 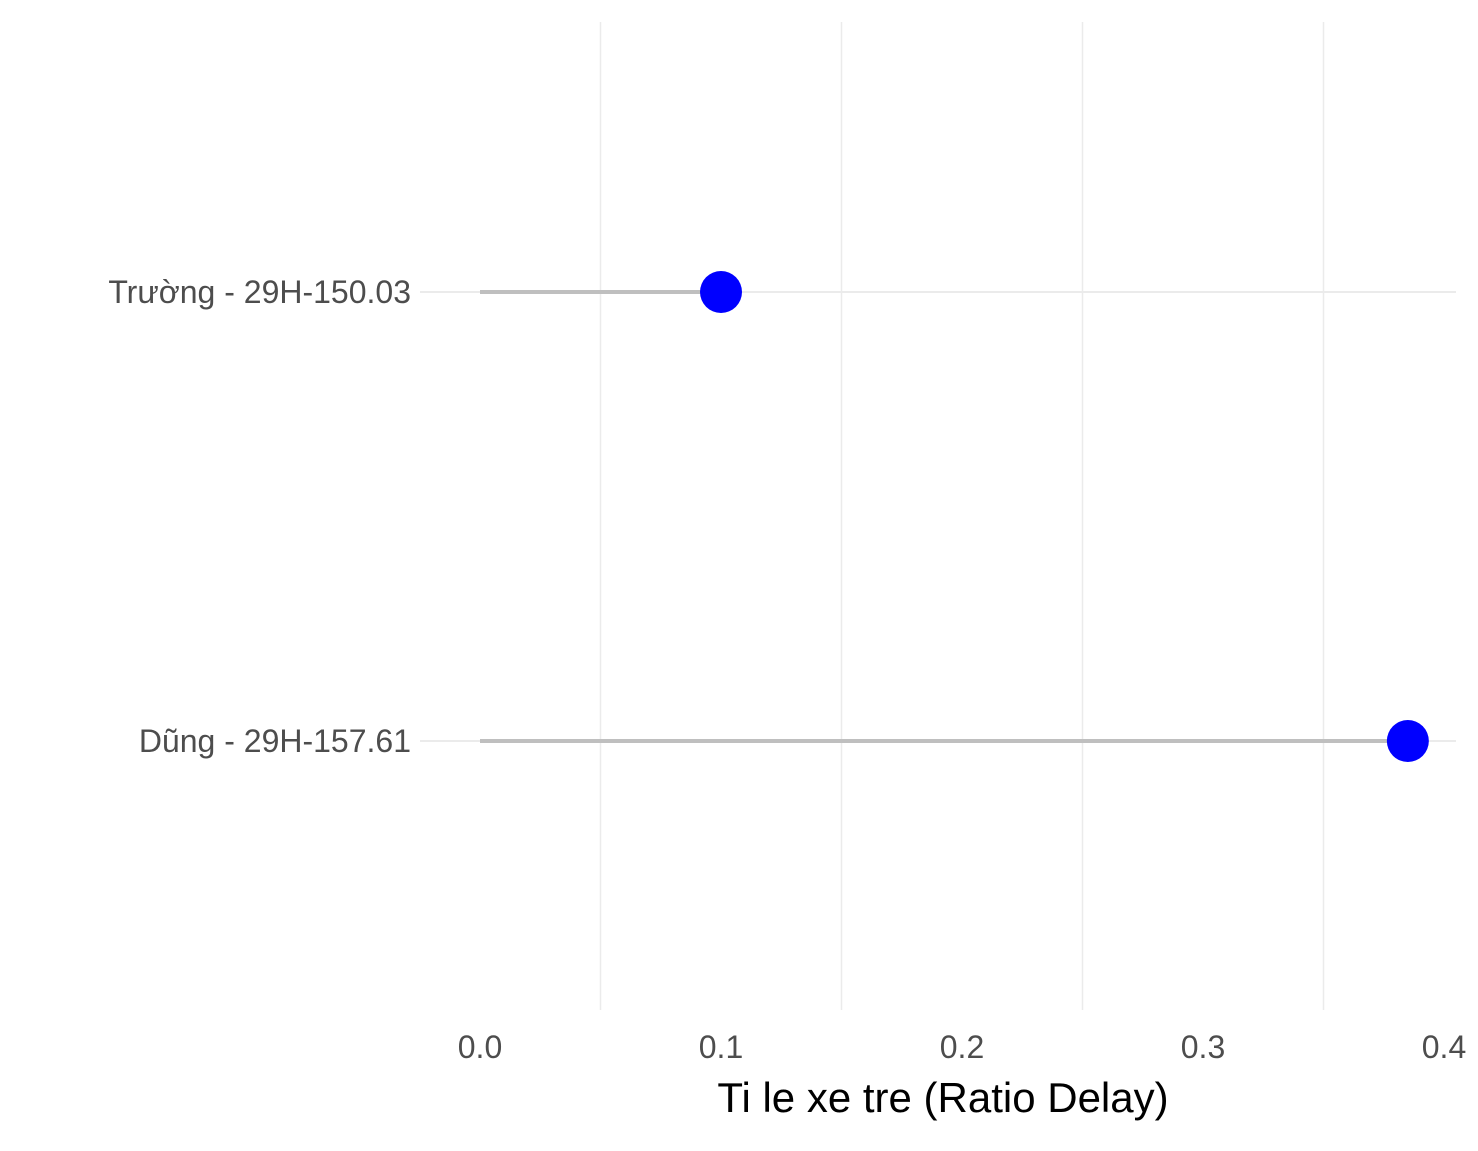 What do you see at coordinates (1444, 1047) in the screenshot?
I see `x-tick-label: 0.4` at bounding box center [1444, 1047].